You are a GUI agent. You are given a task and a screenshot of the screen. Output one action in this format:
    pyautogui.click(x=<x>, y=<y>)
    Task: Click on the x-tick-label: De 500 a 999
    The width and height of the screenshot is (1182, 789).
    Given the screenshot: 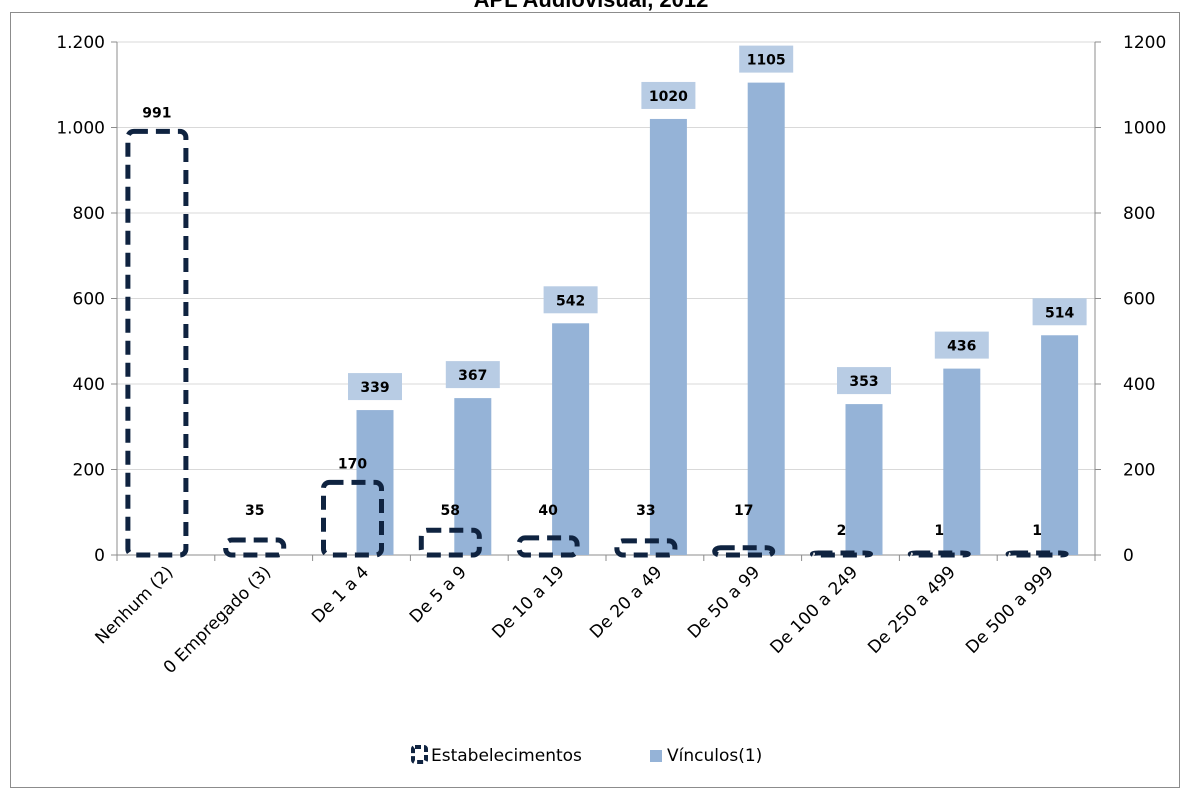 What is the action you would take?
    pyautogui.click(x=1010, y=610)
    